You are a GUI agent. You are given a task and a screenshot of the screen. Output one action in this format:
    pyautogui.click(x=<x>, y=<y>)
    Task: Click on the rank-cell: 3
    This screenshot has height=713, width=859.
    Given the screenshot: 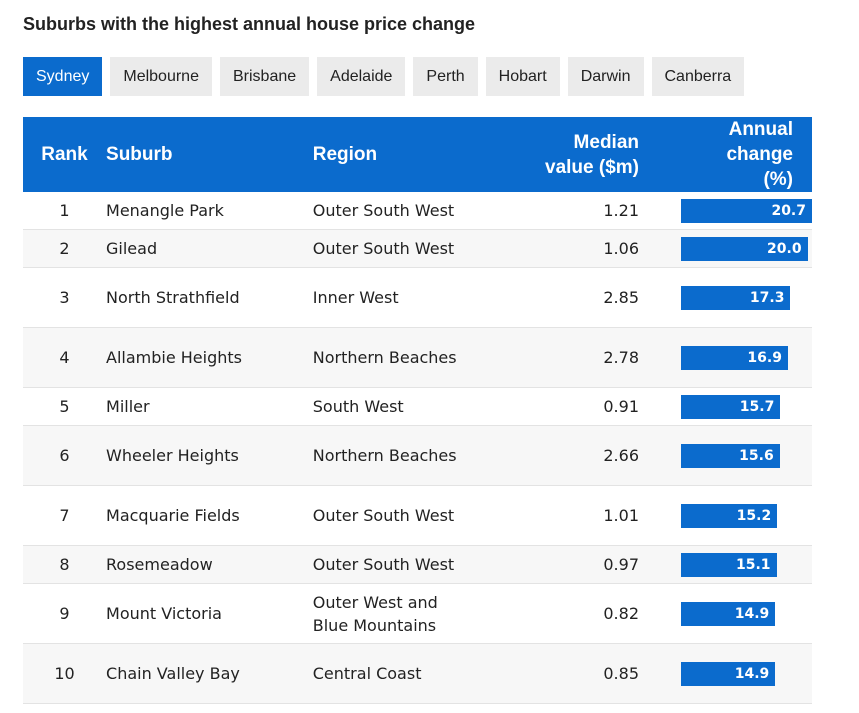 What is the action you would take?
    pyautogui.click(x=65, y=297)
    